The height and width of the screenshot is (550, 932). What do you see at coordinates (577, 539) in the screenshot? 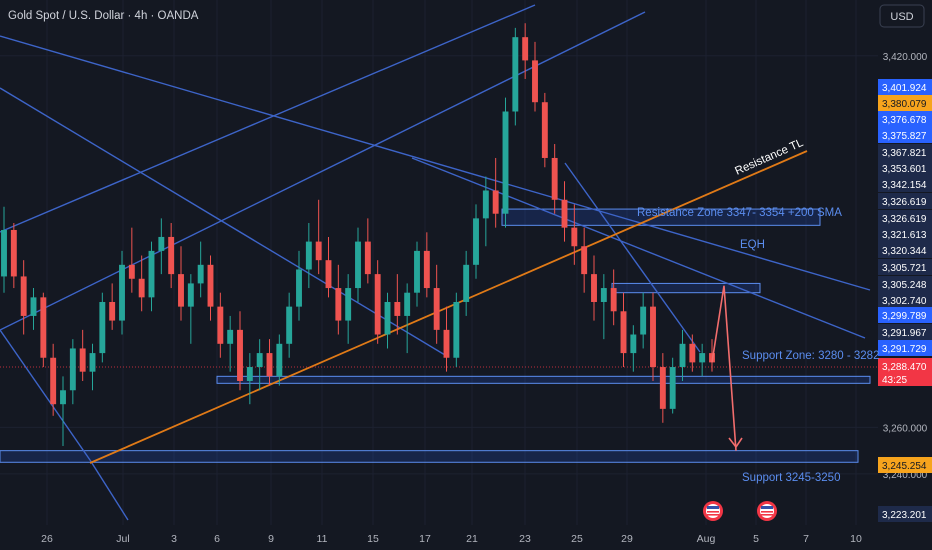
I see `x-tick-label: 25` at bounding box center [577, 539].